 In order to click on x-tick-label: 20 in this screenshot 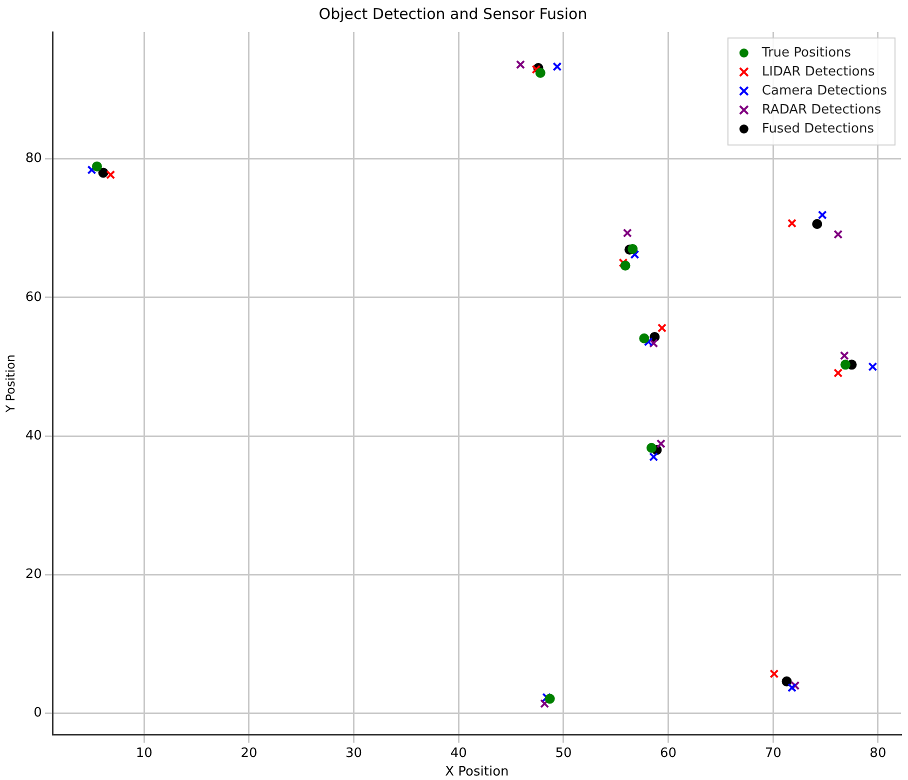, I will do `click(249, 753)`.